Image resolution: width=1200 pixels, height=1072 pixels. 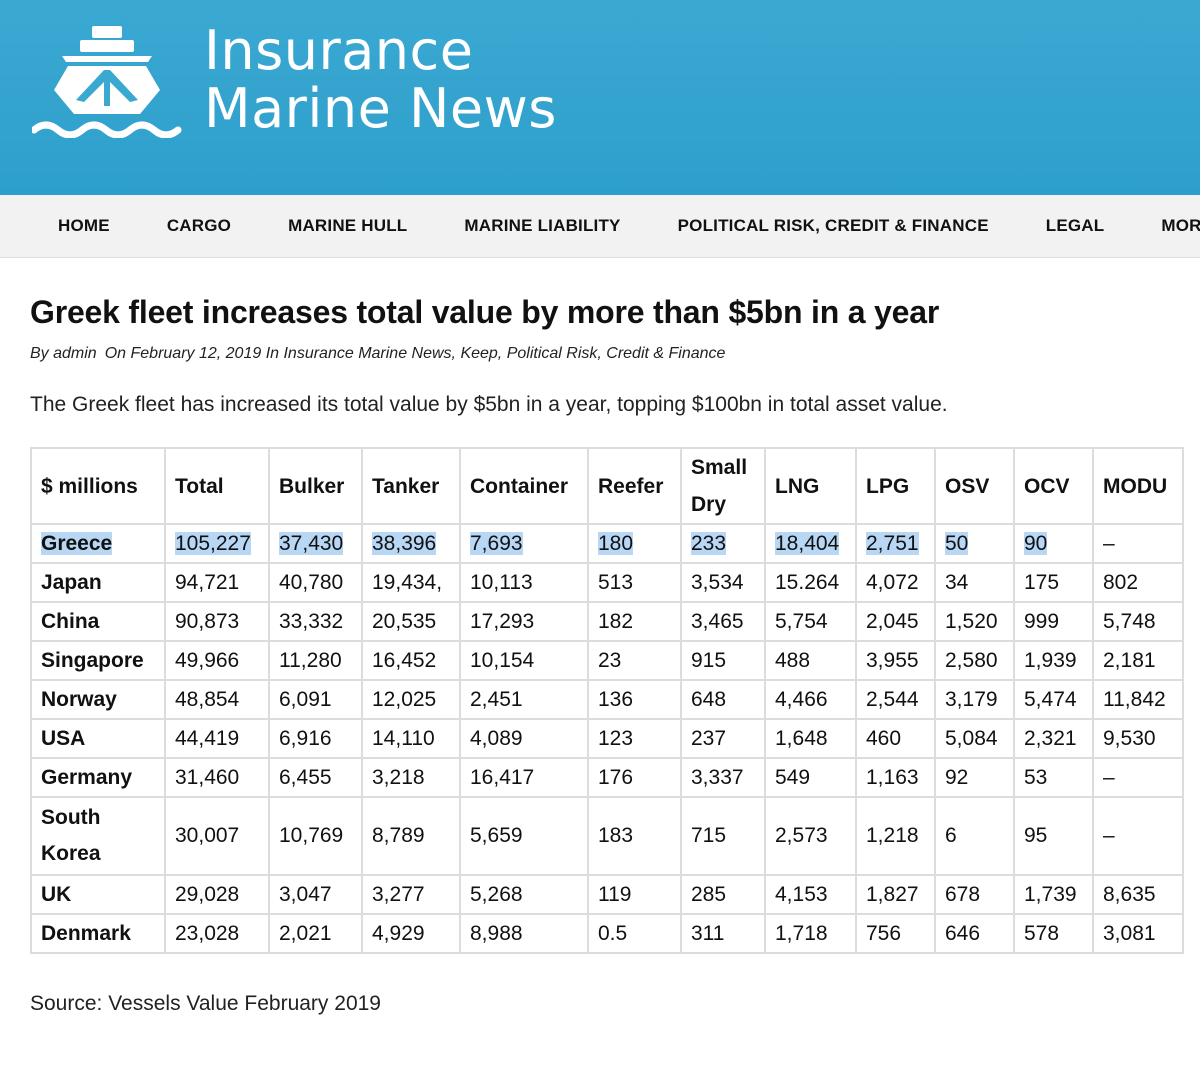 What do you see at coordinates (610, 660) in the screenshot?
I see `cell-value: 23` at bounding box center [610, 660].